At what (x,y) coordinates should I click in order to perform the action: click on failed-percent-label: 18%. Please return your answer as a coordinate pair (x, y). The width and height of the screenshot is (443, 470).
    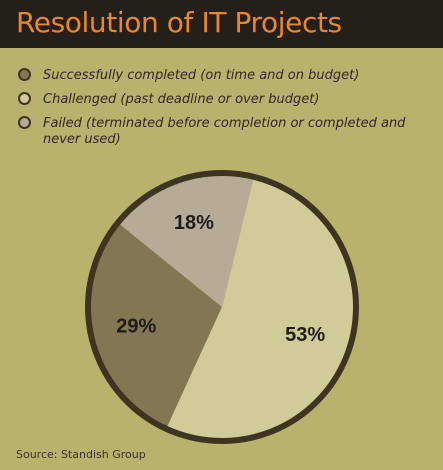
    Looking at the image, I should click on (194, 223).